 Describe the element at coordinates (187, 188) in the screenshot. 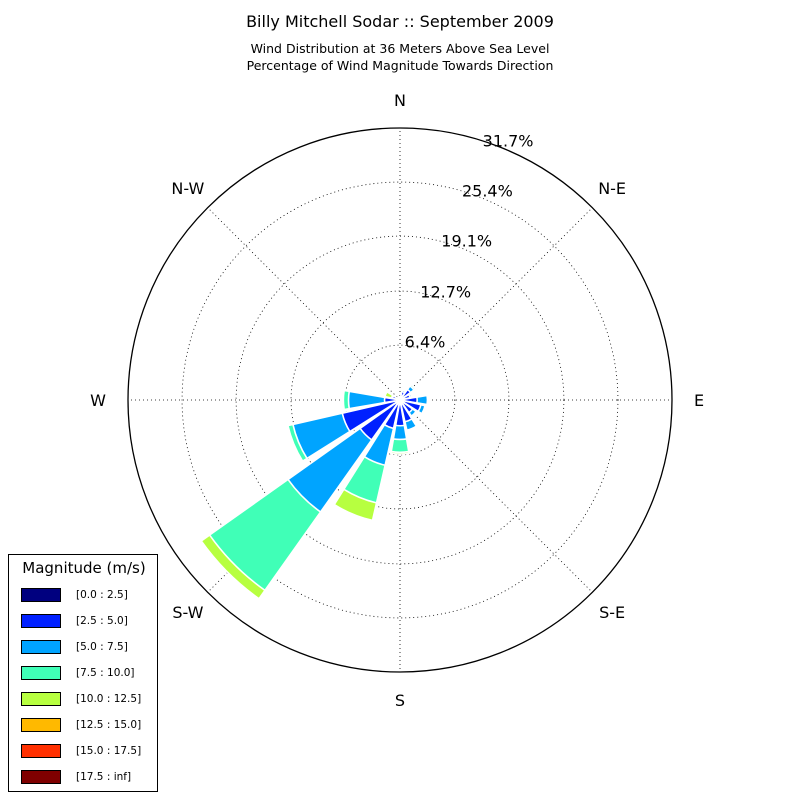

I see `direction-label: N-W` at that location.